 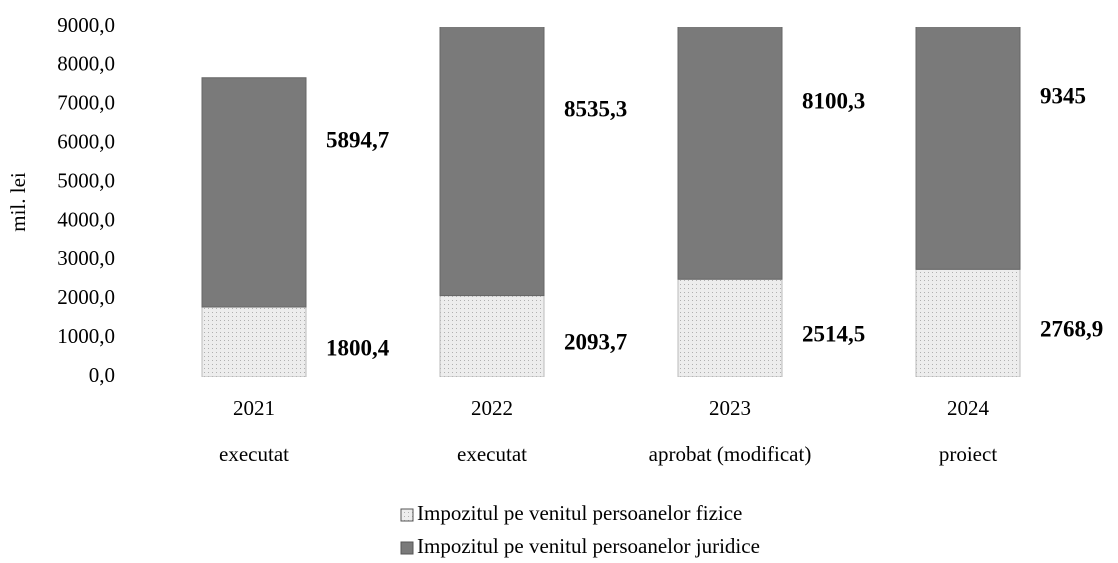 What do you see at coordinates (86, 180) in the screenshot?
I see `y-tick-label: 5000,0` at bounding box center [86, 180].